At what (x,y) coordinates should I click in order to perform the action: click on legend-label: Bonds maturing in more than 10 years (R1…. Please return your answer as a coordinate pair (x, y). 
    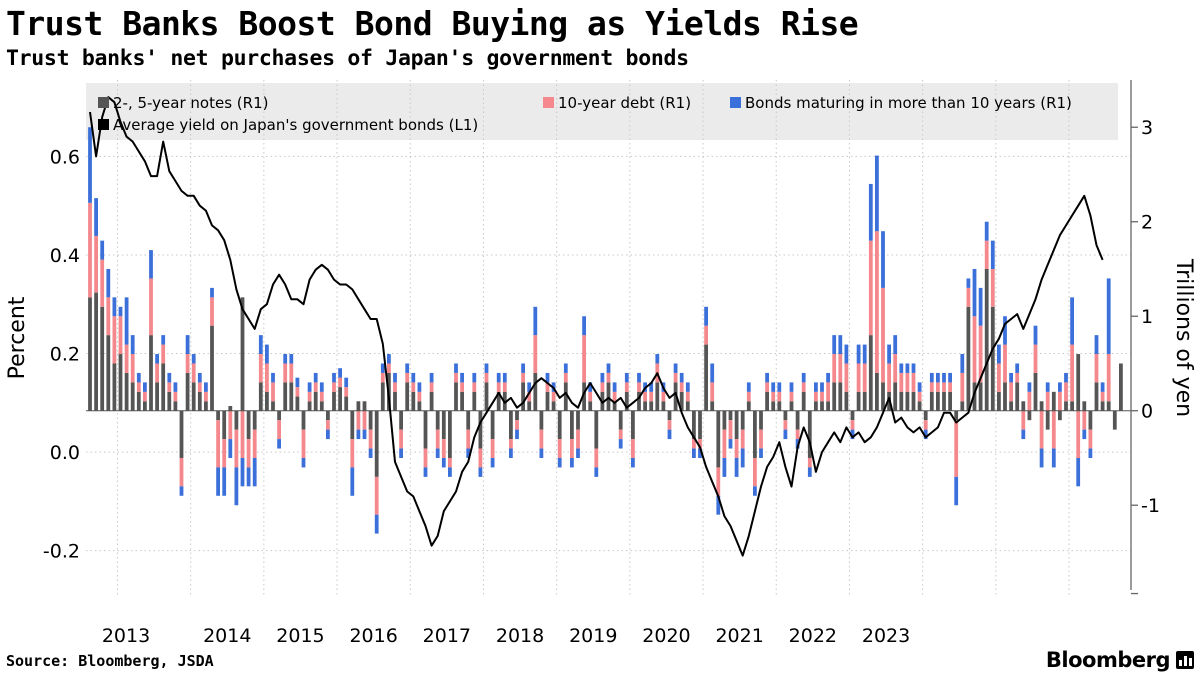
    Looking at the image, I should click on (908, 103).